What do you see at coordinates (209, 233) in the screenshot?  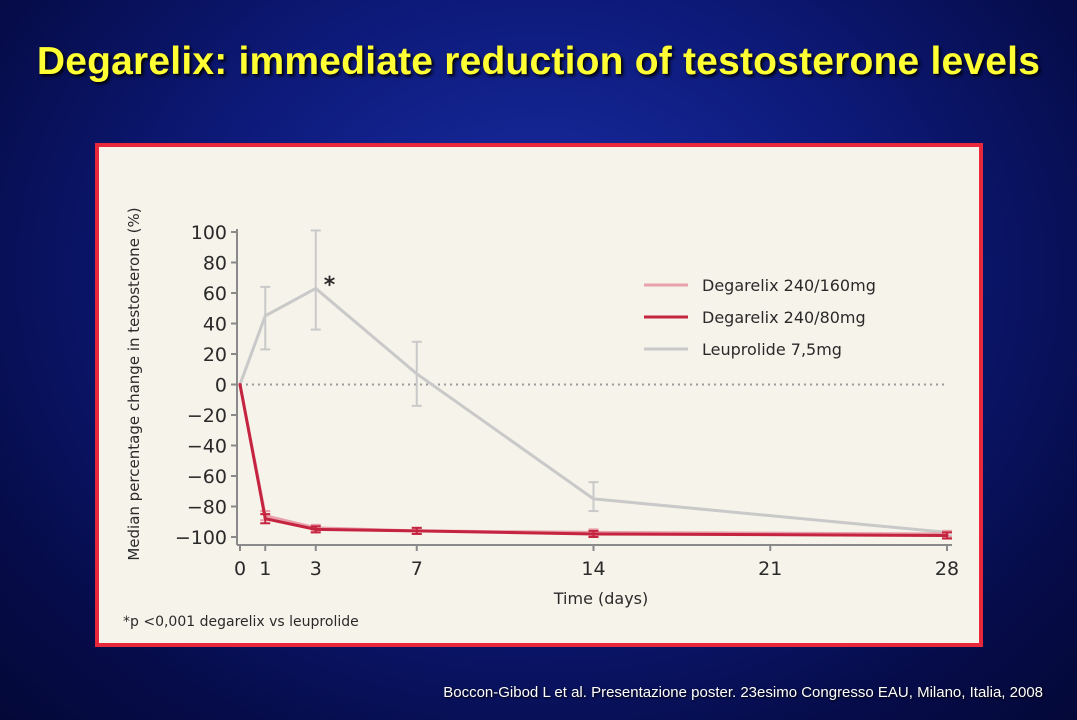 I see `y-tick-label: 100` at bounding box center [209, 233].